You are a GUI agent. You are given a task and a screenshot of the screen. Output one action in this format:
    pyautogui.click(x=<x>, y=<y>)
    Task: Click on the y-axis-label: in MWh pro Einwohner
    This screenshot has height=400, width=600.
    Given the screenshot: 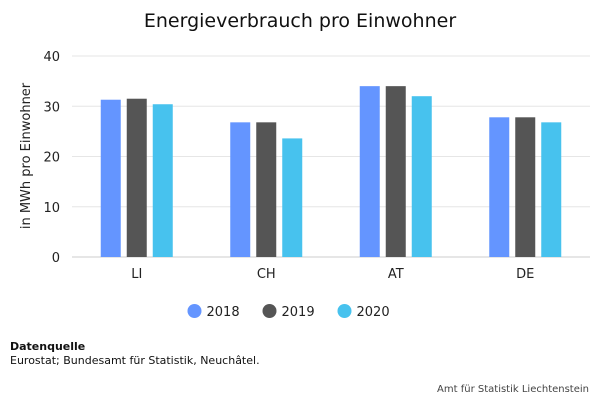 What is the action you would take?
    pyautogui.click(x=26, y=155)
    